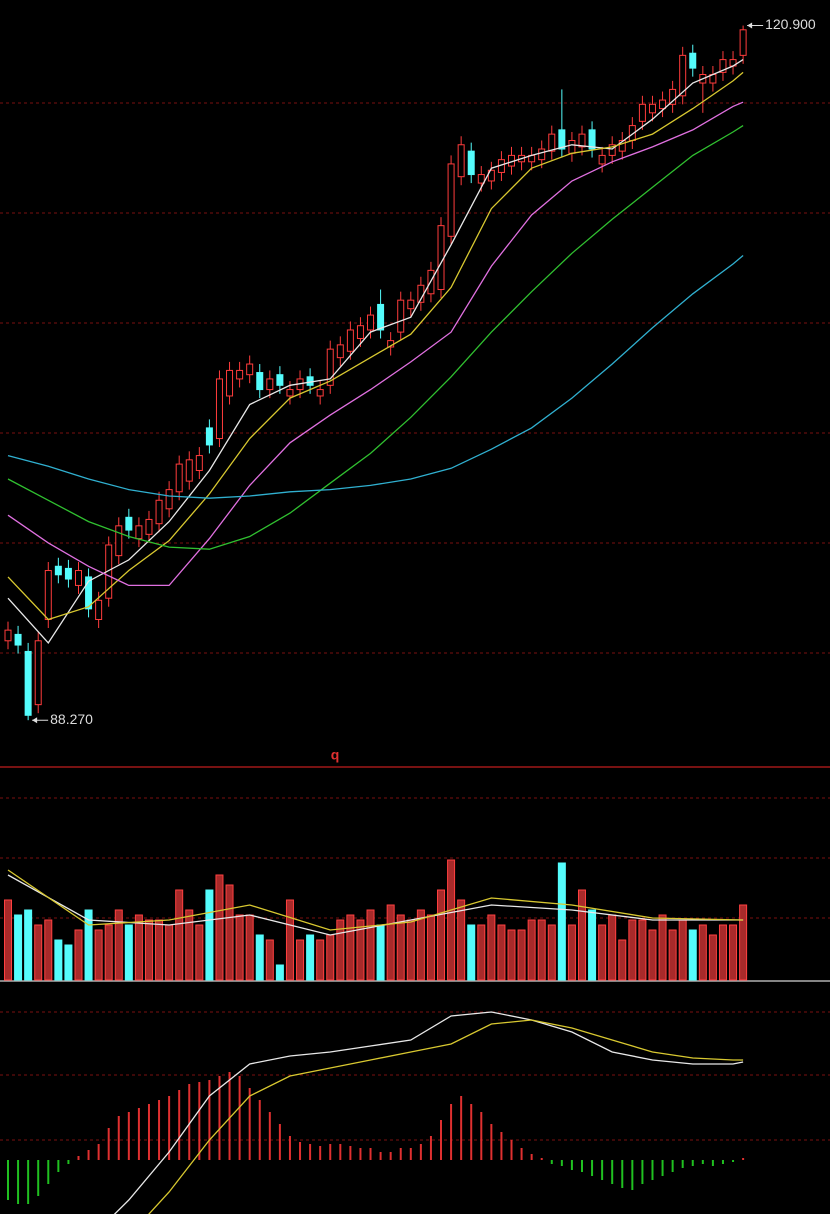 Image resolution: width=830 pixels, height=1214 pixels. What do you see at coordinates (790, 24) in the screenshot?
I see `annotation-label: 120.900` at bounding box center [790, 24].